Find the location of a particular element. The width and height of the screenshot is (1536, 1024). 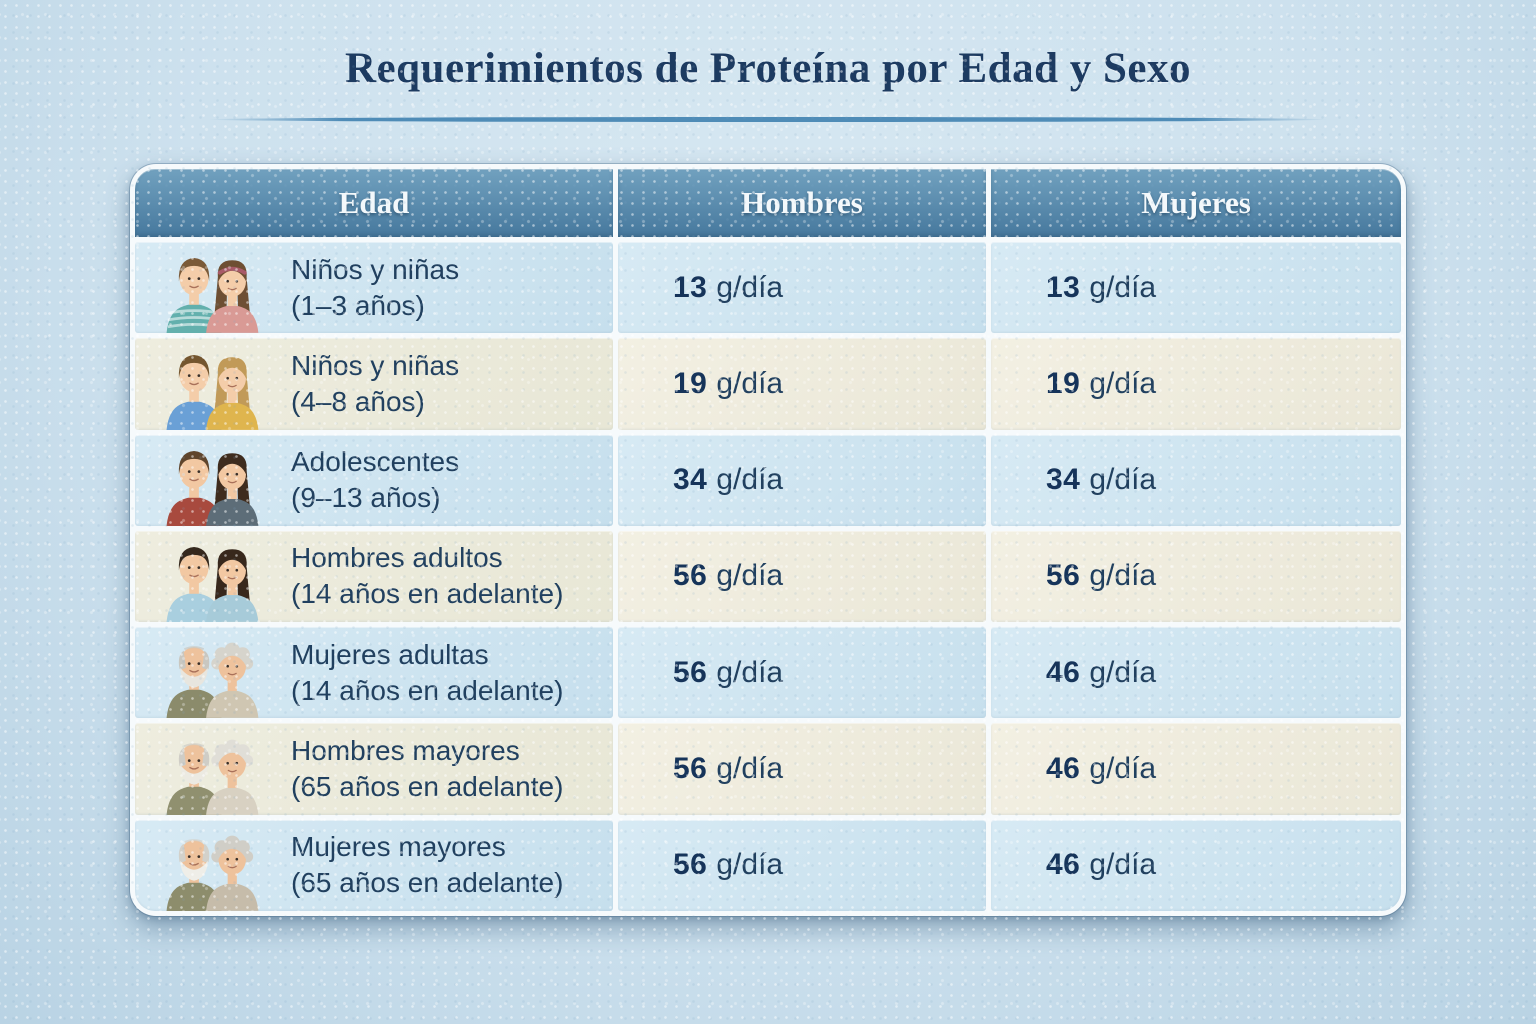

age-range: (9–13 años) is located at coordinates (366, 498).